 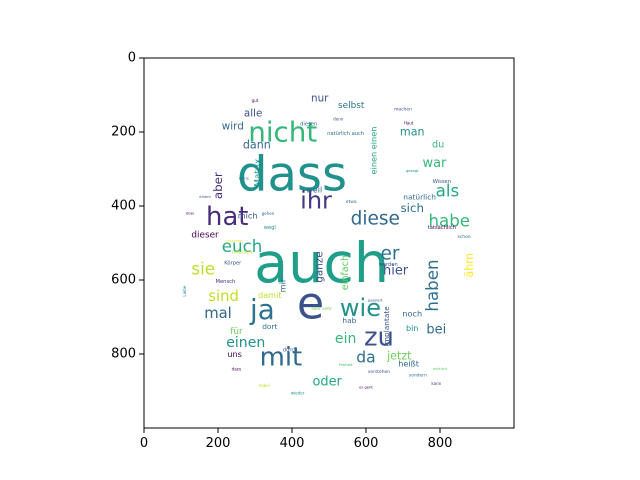 I want to click on x-tick-label: 0, so click(x=144, y=443).